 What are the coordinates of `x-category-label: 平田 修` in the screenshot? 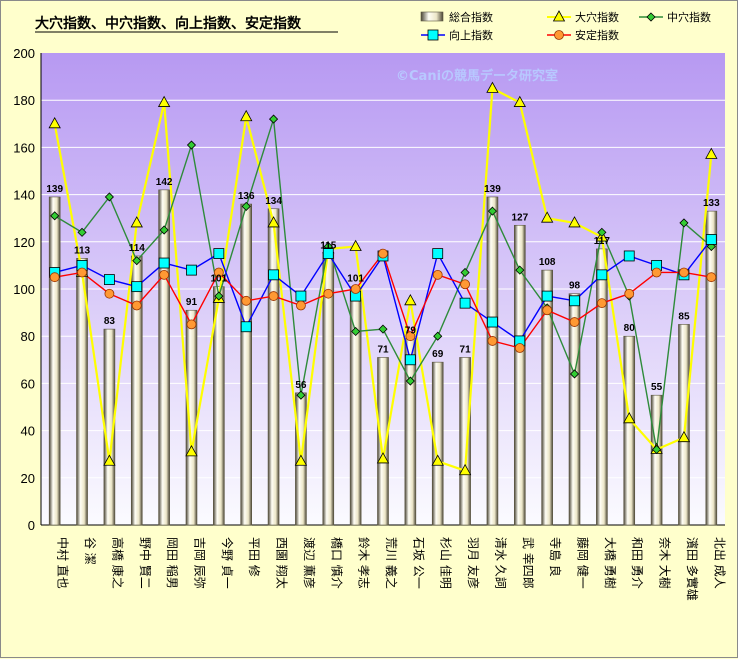 It's located at (254, 557).